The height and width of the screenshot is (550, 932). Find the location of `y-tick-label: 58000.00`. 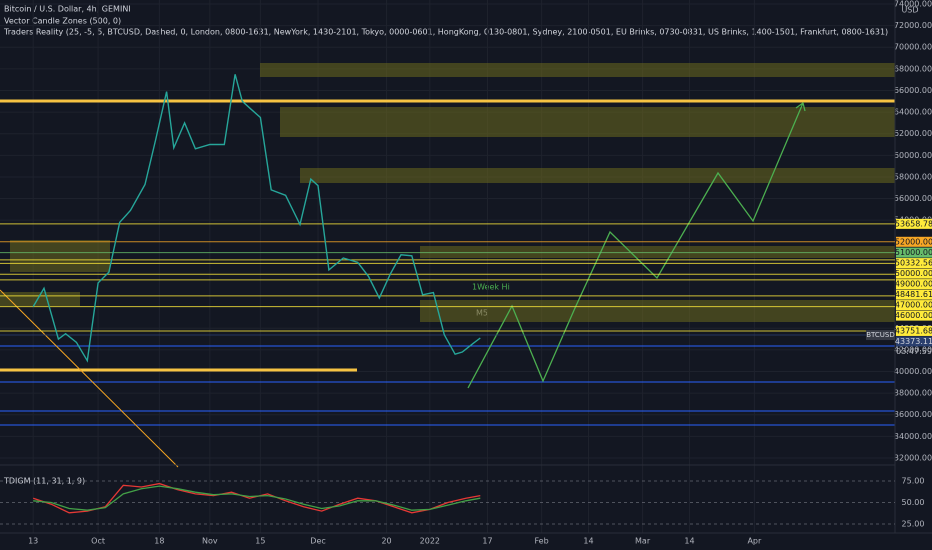

y-tick-label: 58000.00 is located at coordinates (913, 176).